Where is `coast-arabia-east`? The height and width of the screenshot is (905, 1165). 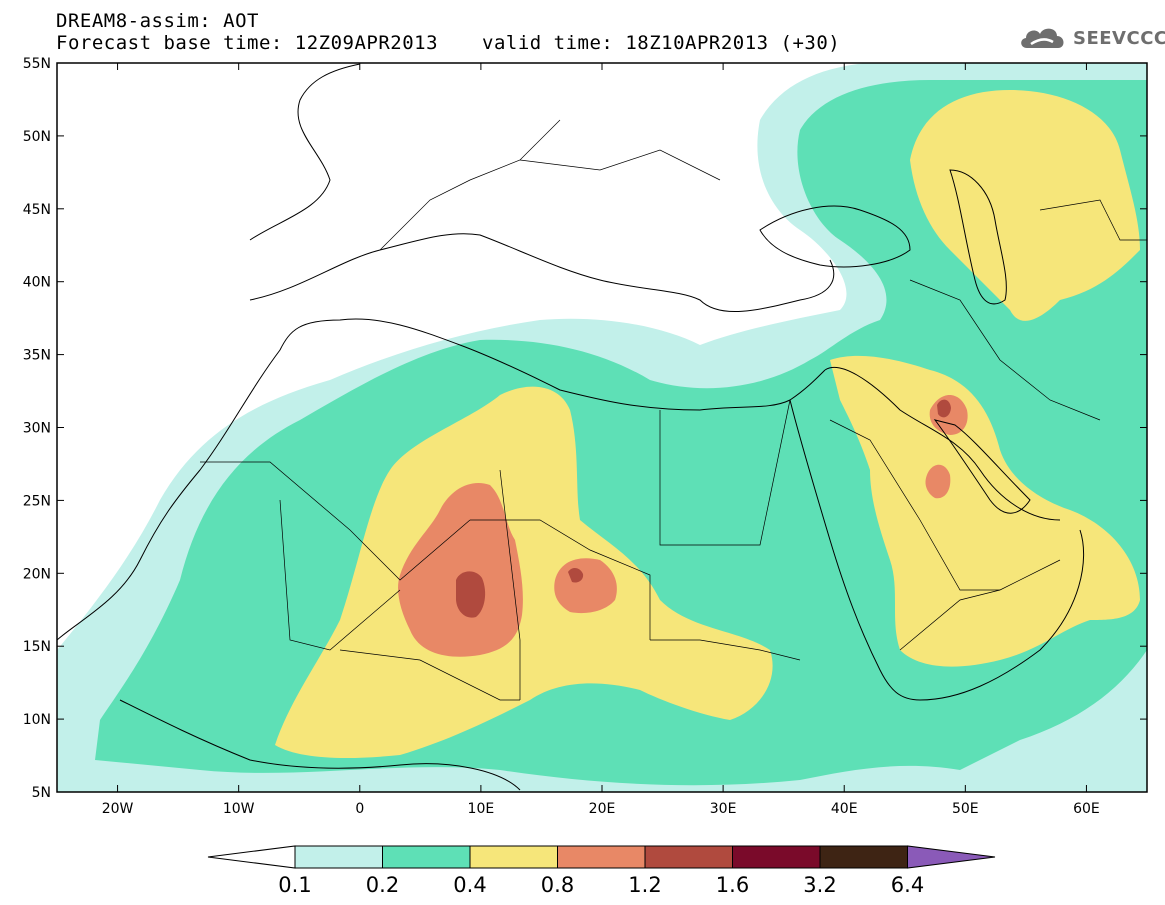
coast-arabia-east is located at coordinates (942, 443).